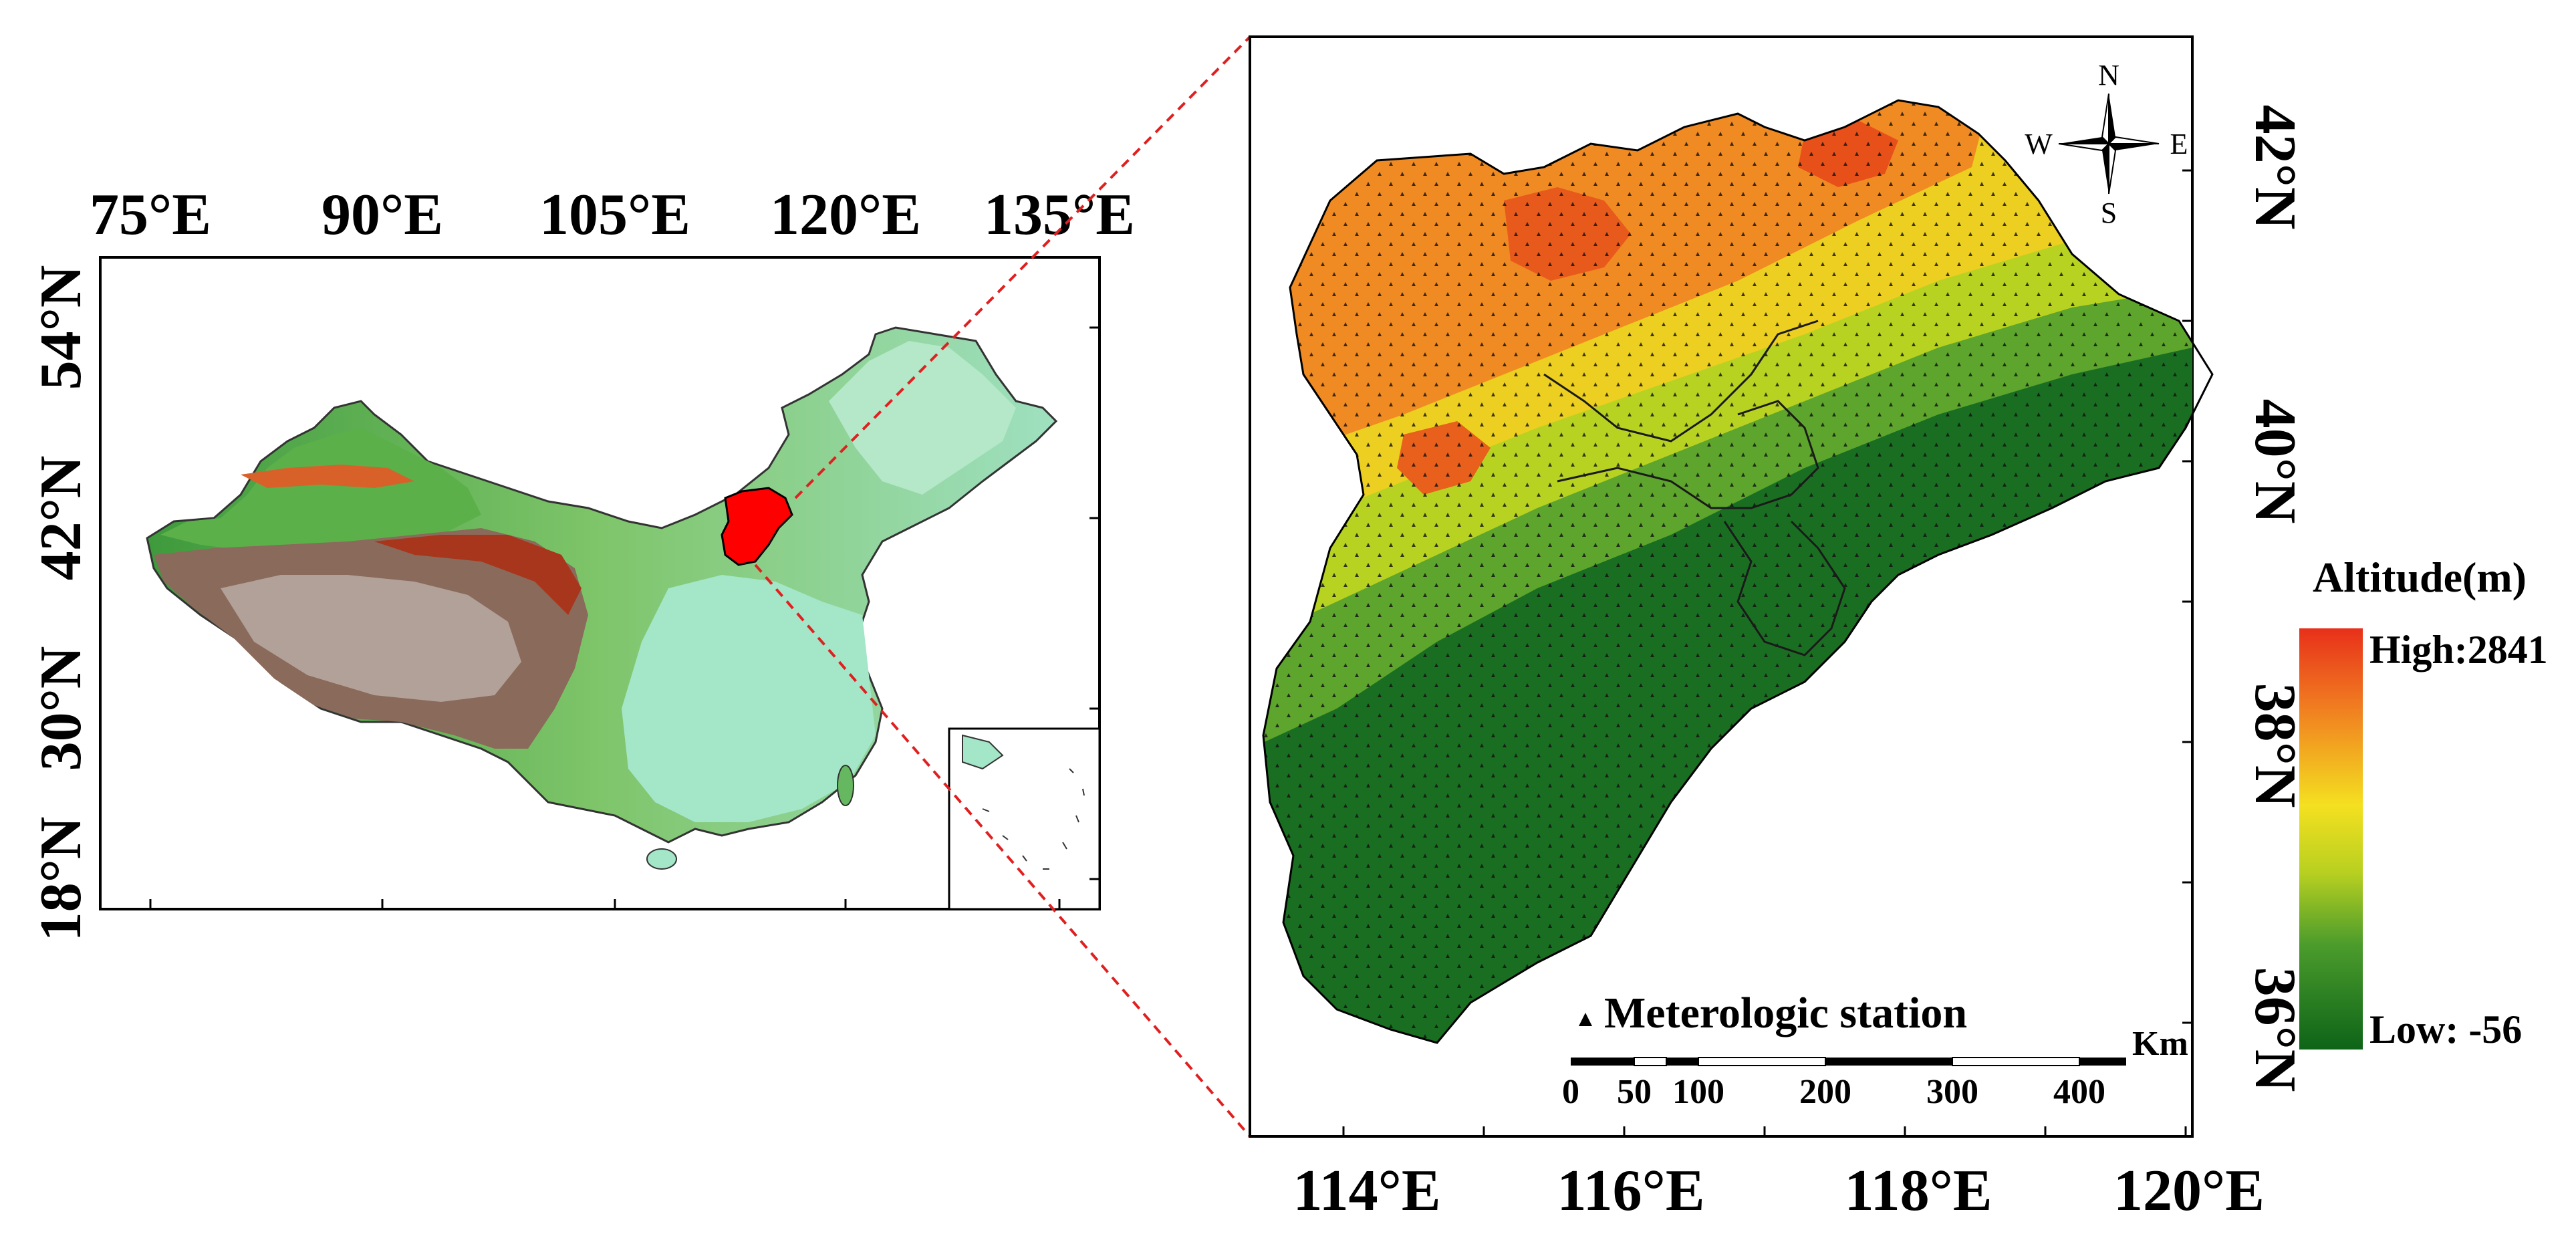  I want to click on overview-lon-tick: 105°E, so click(615, 214).